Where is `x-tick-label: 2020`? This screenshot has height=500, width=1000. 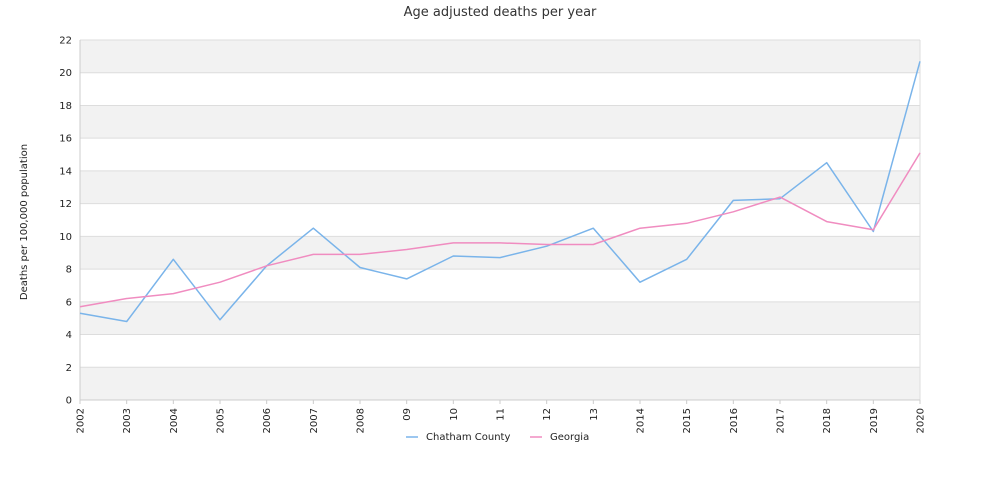
x-tick-label: 2020 is located at coordinates (921, 420).